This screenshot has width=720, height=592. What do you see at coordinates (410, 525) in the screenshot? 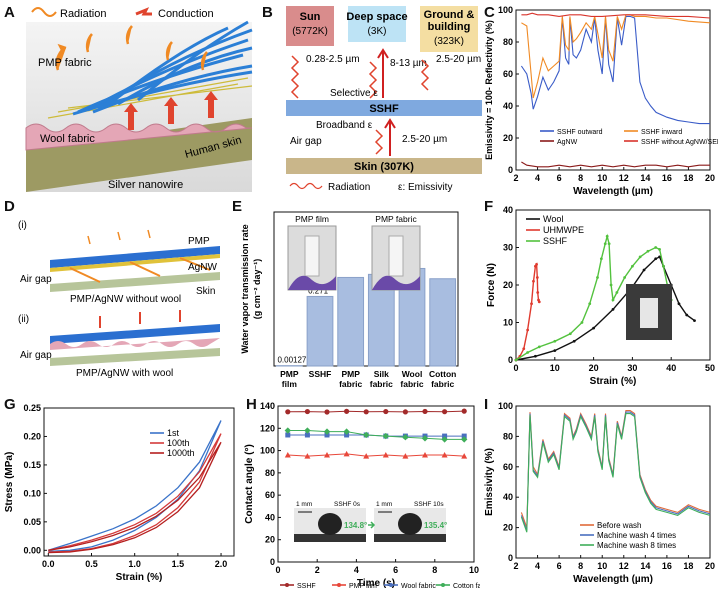
I see `droplet-image` at bounding box center [410, 525].